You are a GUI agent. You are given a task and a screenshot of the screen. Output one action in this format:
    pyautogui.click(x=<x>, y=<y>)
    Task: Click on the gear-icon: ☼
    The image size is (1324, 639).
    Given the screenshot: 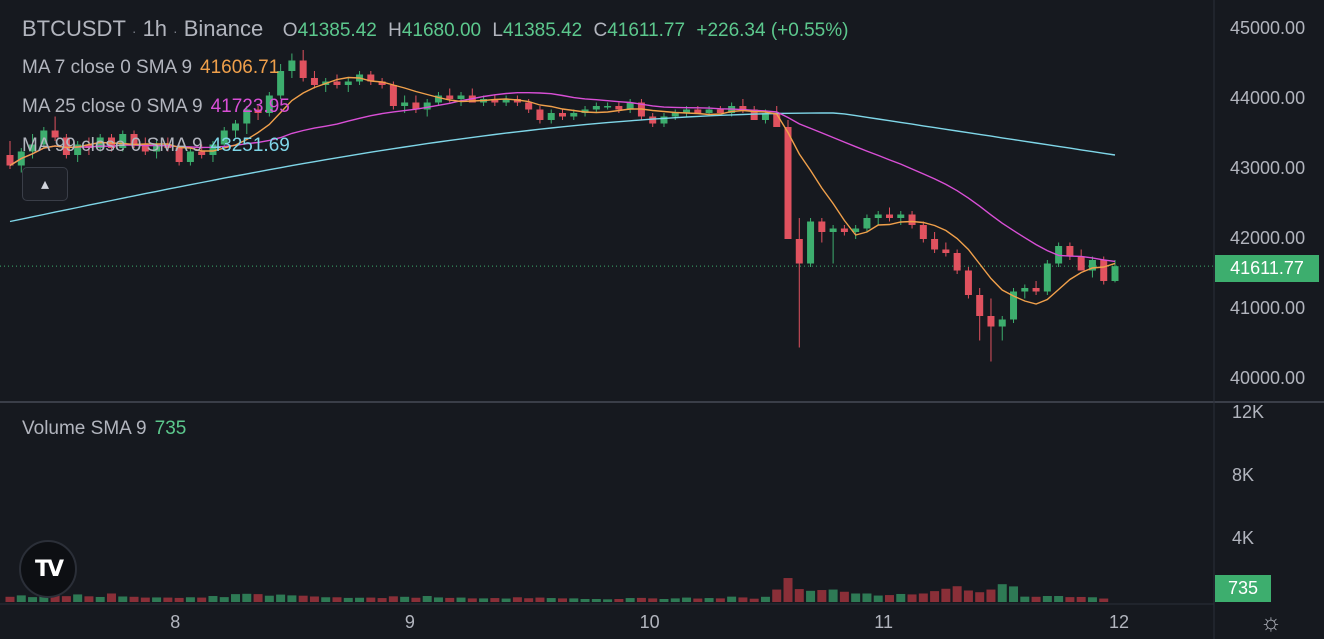 What is the action you would take?
    pyautogui.click(x=1271, y=622)
    